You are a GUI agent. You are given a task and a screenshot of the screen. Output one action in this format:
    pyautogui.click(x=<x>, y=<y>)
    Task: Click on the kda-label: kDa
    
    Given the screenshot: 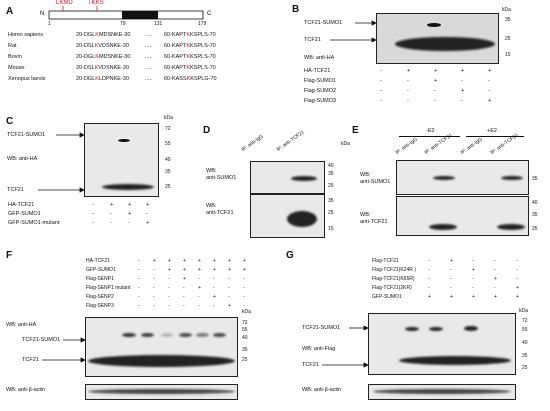 What is the action you would take?
    pyautogui.click(x=345, y=144)
    